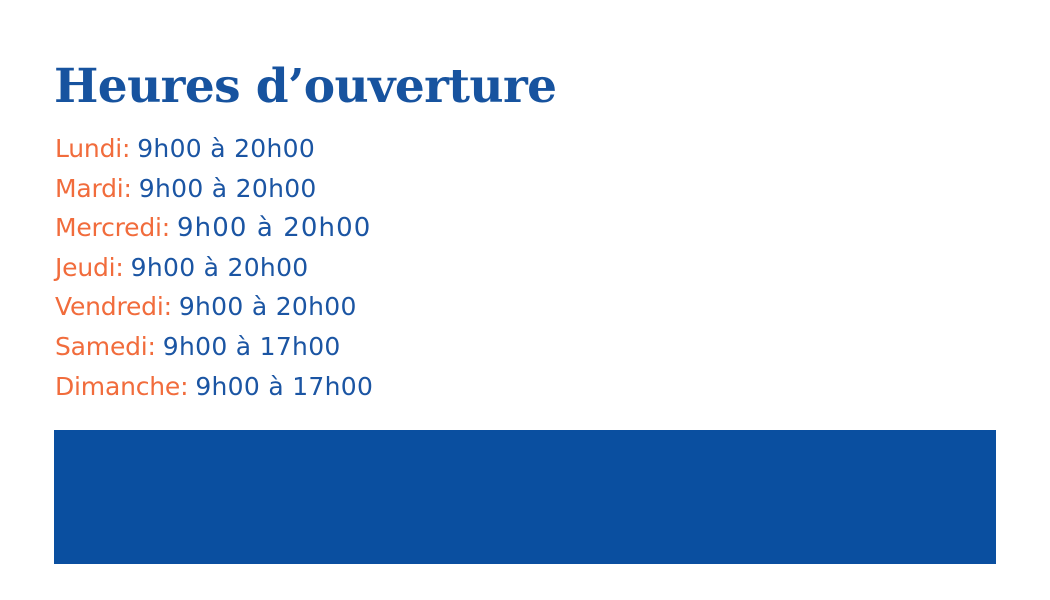  Describe the element at coordinates (355, 347) in the screenshot. I see `list-item: Samedi: 9h00 à 17h00` at that location.